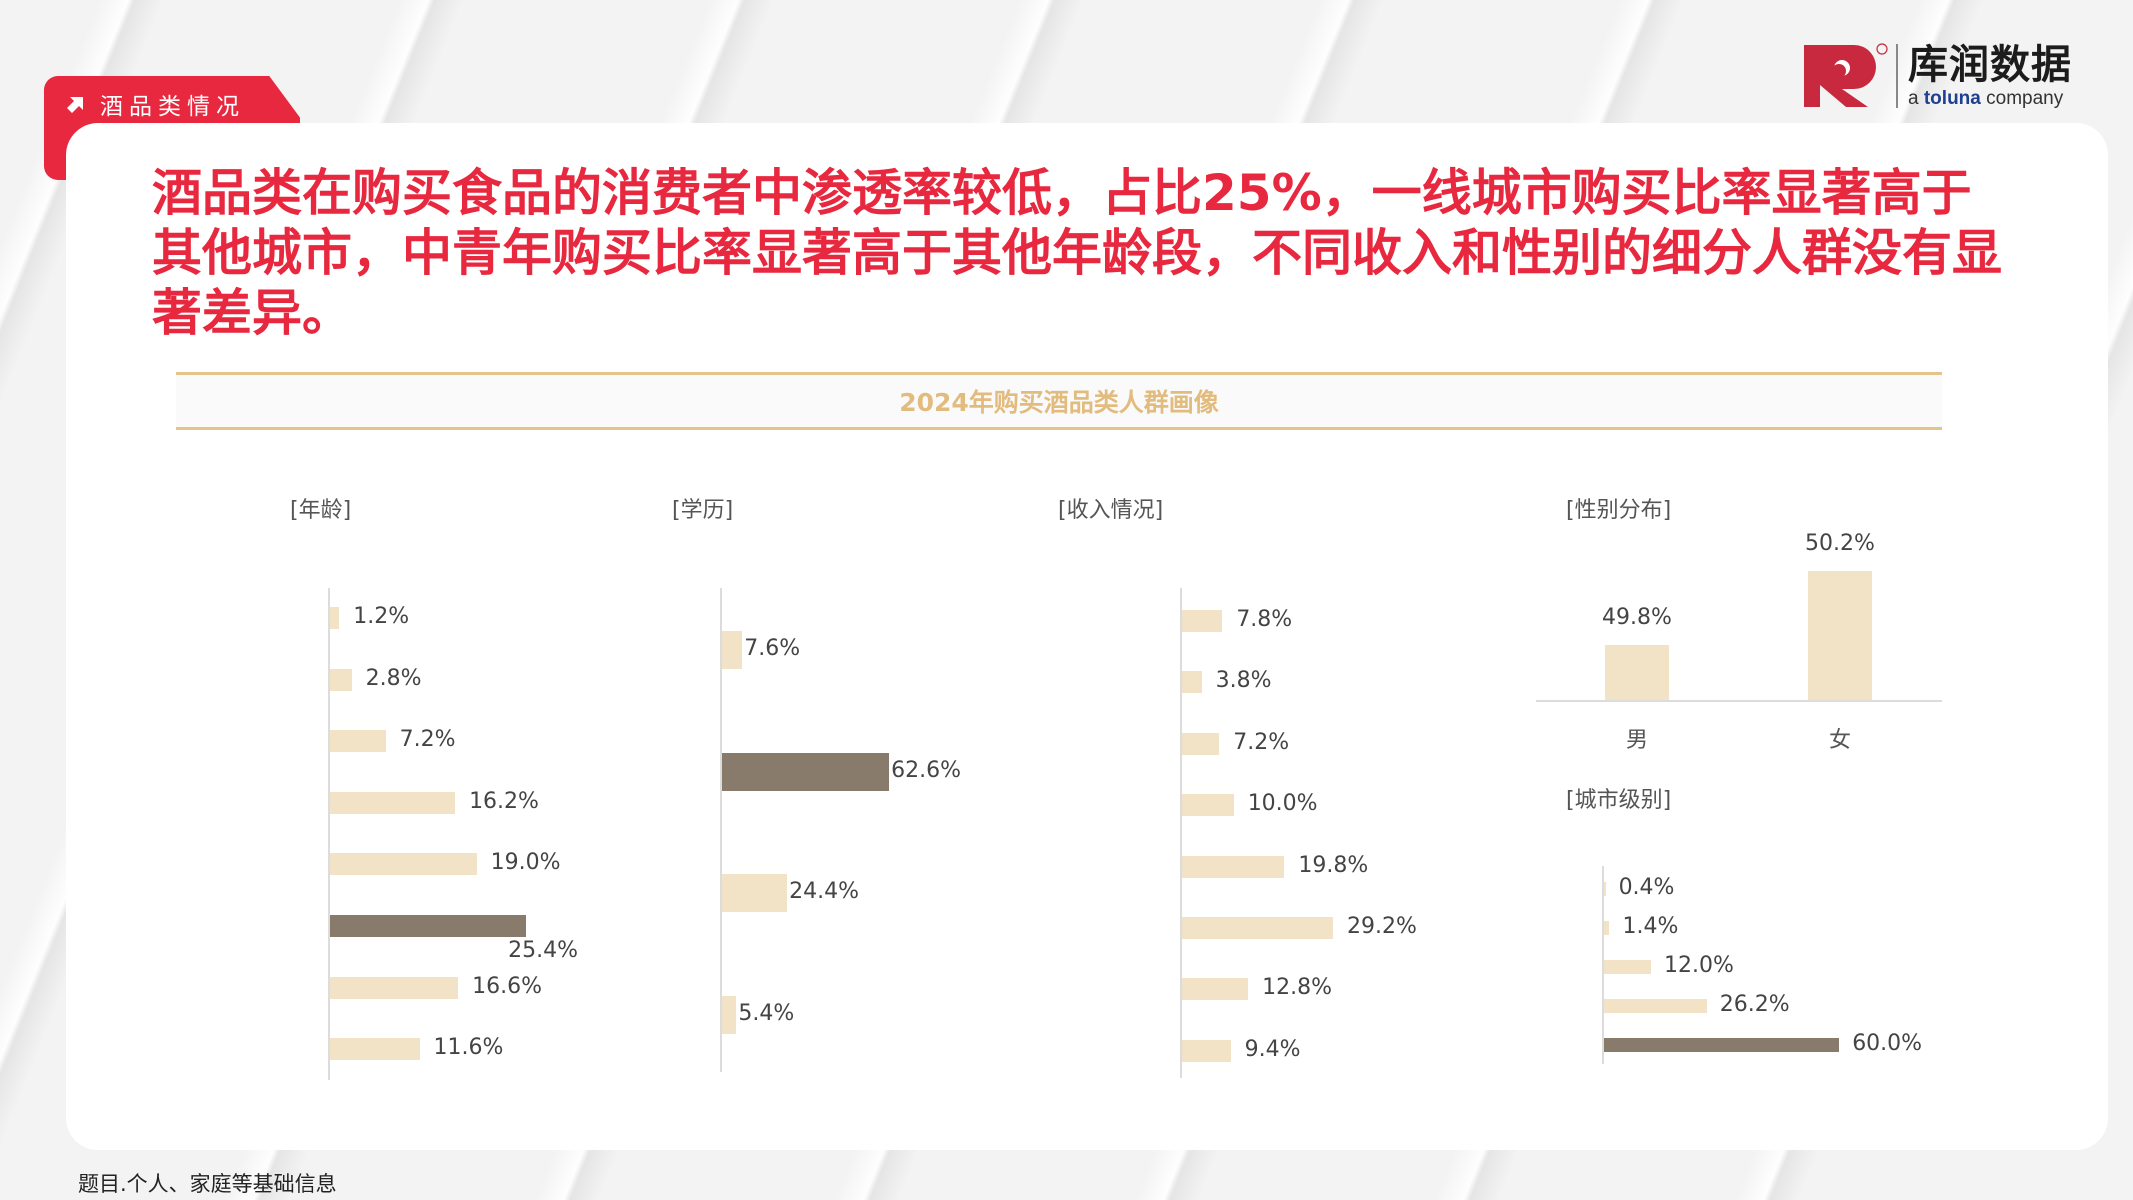 This screenshot has height=1200, width=2133. What do you see at coordinates (381, 616) in the screenshot?
I see `value-label: 1.2%` at bounding box center [381, 616].